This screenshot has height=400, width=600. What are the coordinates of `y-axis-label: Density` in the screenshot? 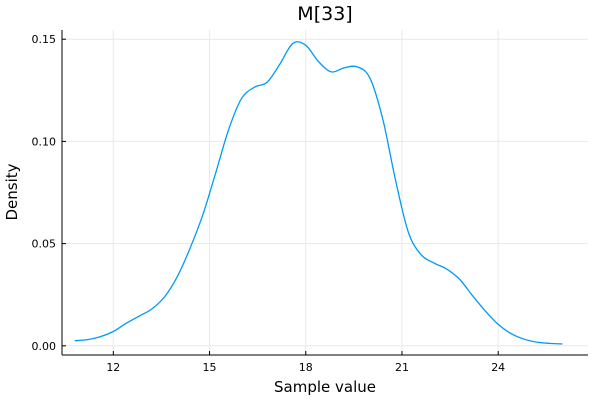 It's located at (12, 191).